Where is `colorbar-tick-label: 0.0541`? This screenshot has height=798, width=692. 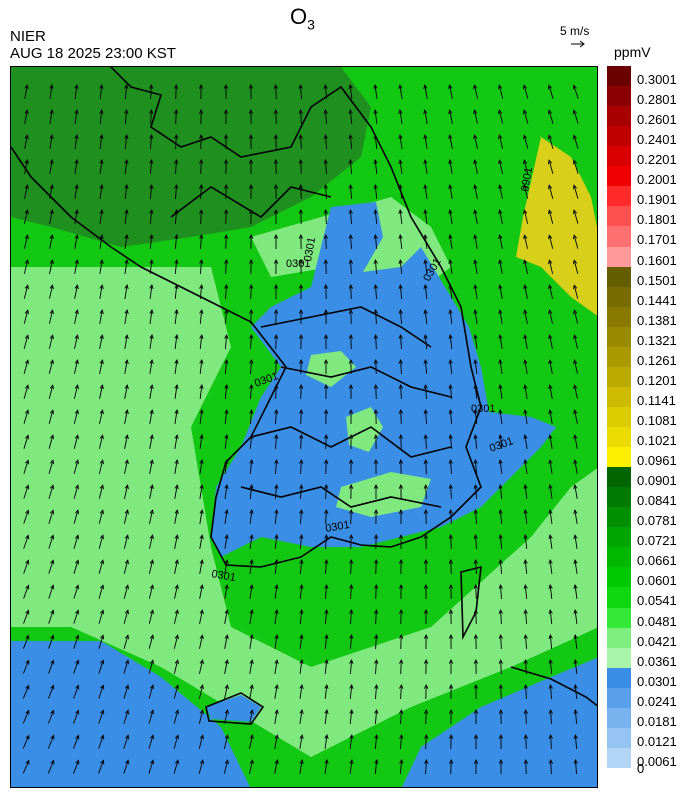
colorbar-tick-label: 0.0541 is located at coordinates (657, 601).